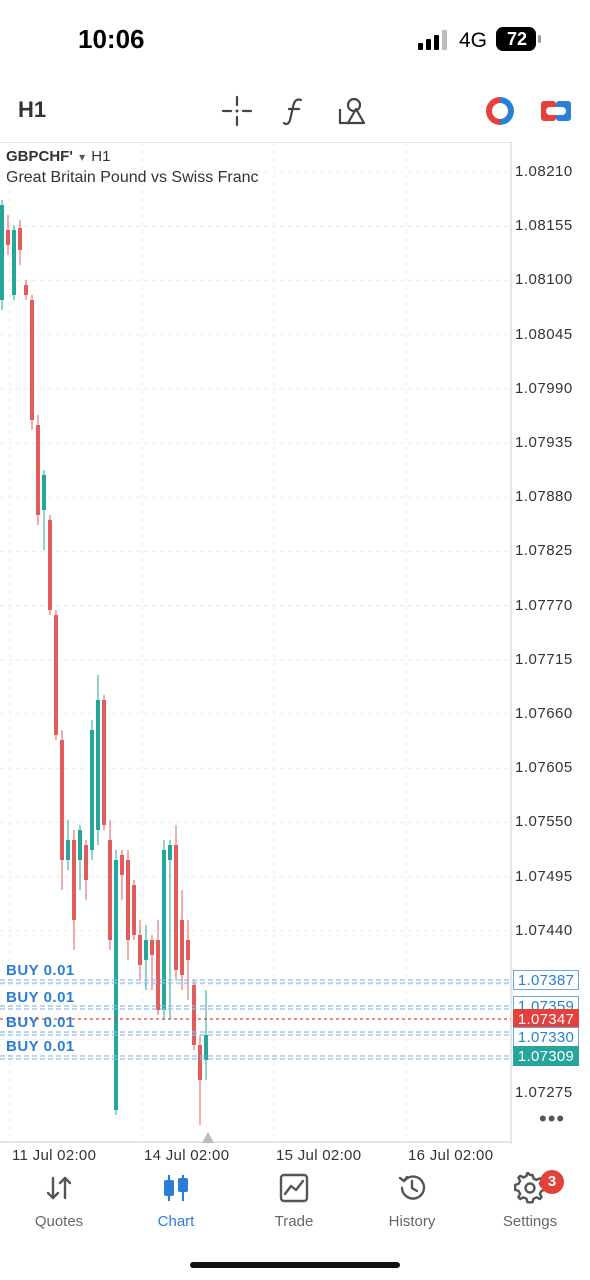 This screenshot has height=1280, width=590. Describe the element at coordinates (544, 442) in the screenshot. I see `price-tick-label: 1.07935` at that location.